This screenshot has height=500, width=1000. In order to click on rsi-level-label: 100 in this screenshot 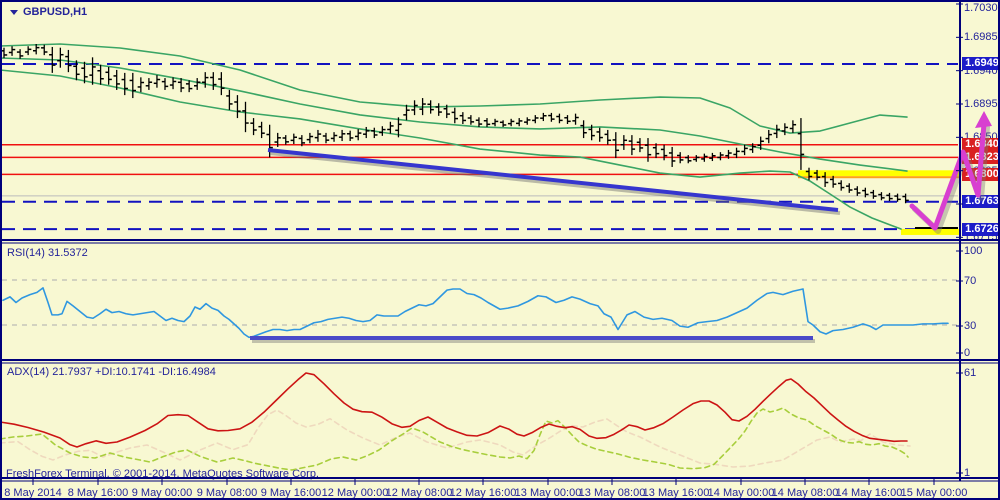, I will do `click(973, 251)`.